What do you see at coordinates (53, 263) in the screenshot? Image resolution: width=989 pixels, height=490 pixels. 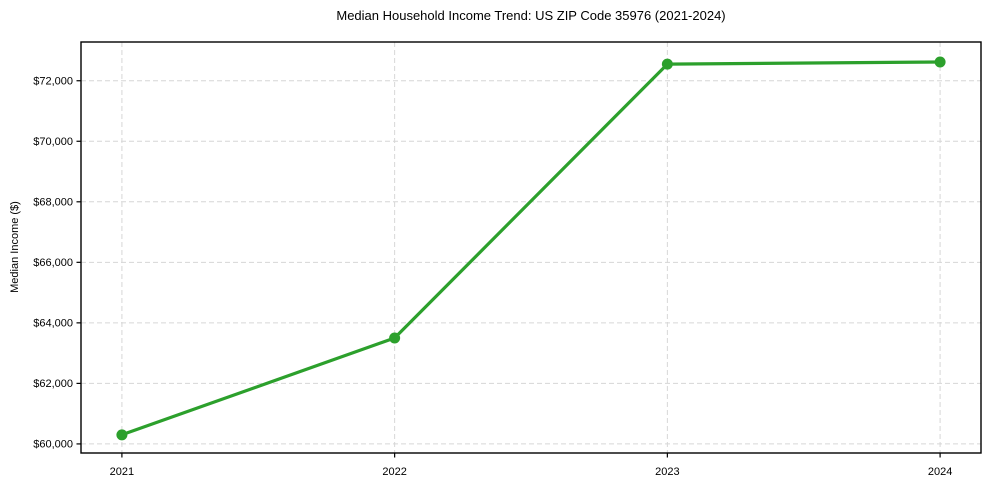 I see `y-tick-label-66000: $66,000` at bounding box center [53, 263].